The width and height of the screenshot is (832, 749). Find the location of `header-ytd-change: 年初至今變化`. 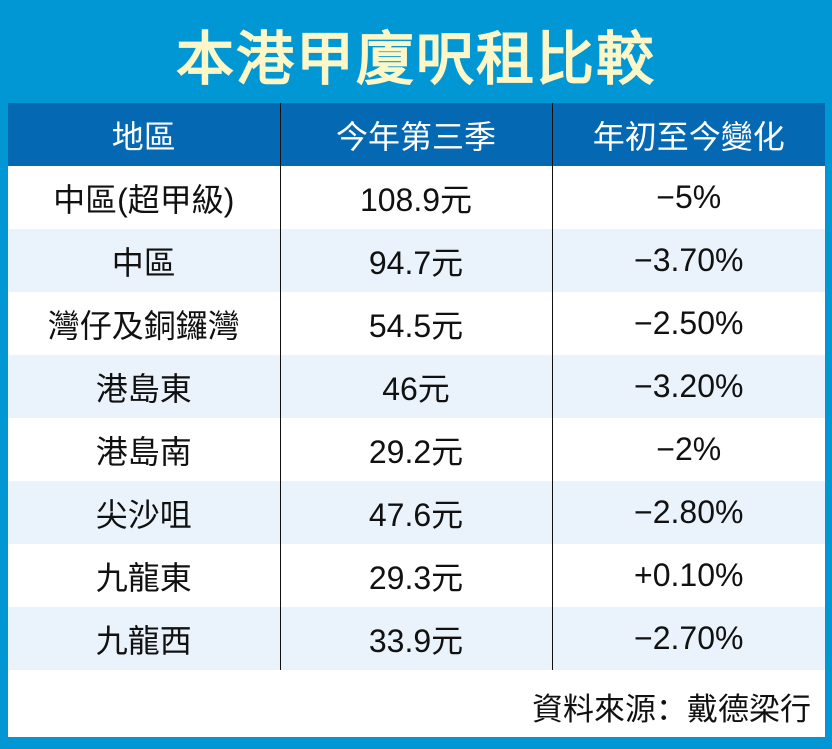

header-ytd-change: 年初至今變化 is located at coordinates (688, 134).